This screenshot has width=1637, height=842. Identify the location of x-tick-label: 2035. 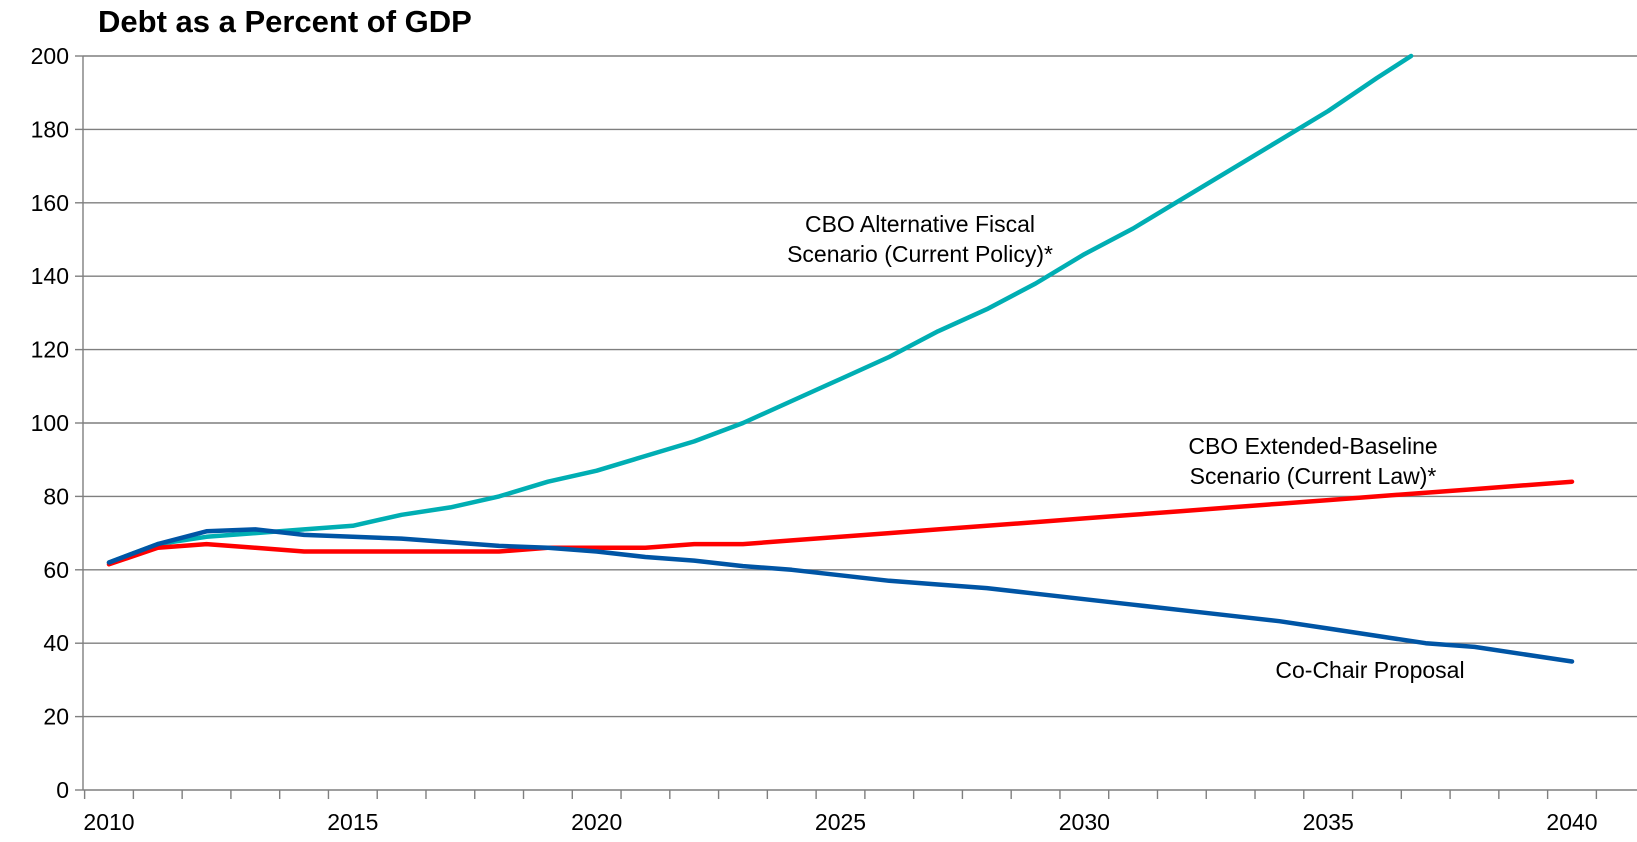
(1328, 822).